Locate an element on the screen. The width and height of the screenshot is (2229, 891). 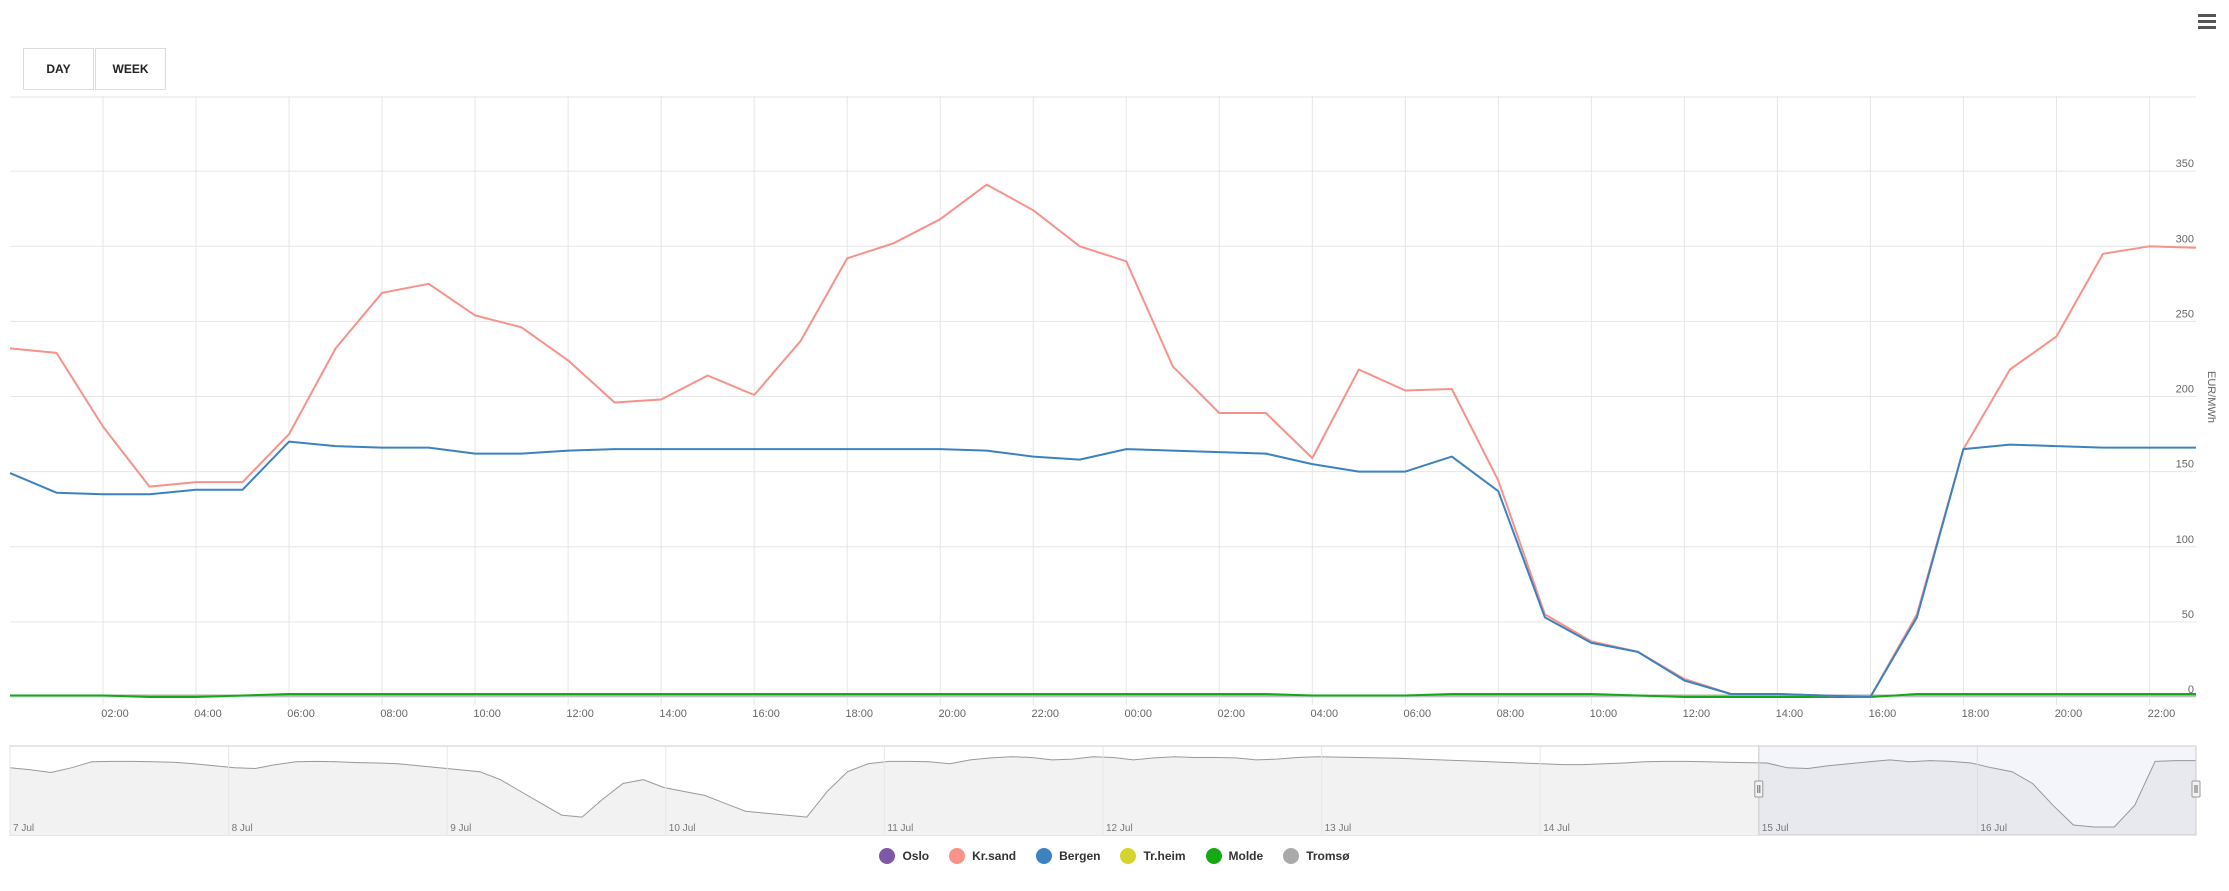
legend-item-krsand: Kr.sand is located at coordinates (982, 856).